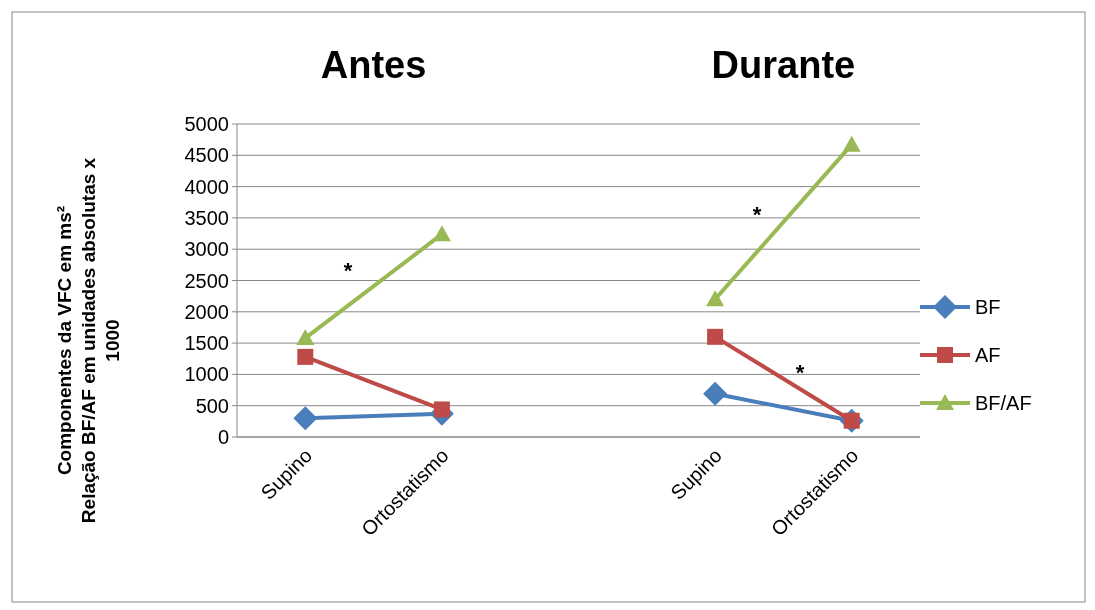  I want to click on y-axis-title: Componentes da VFC em ms² Relação BF/AF em unidades absolutas x 1000, so click(88, 340).